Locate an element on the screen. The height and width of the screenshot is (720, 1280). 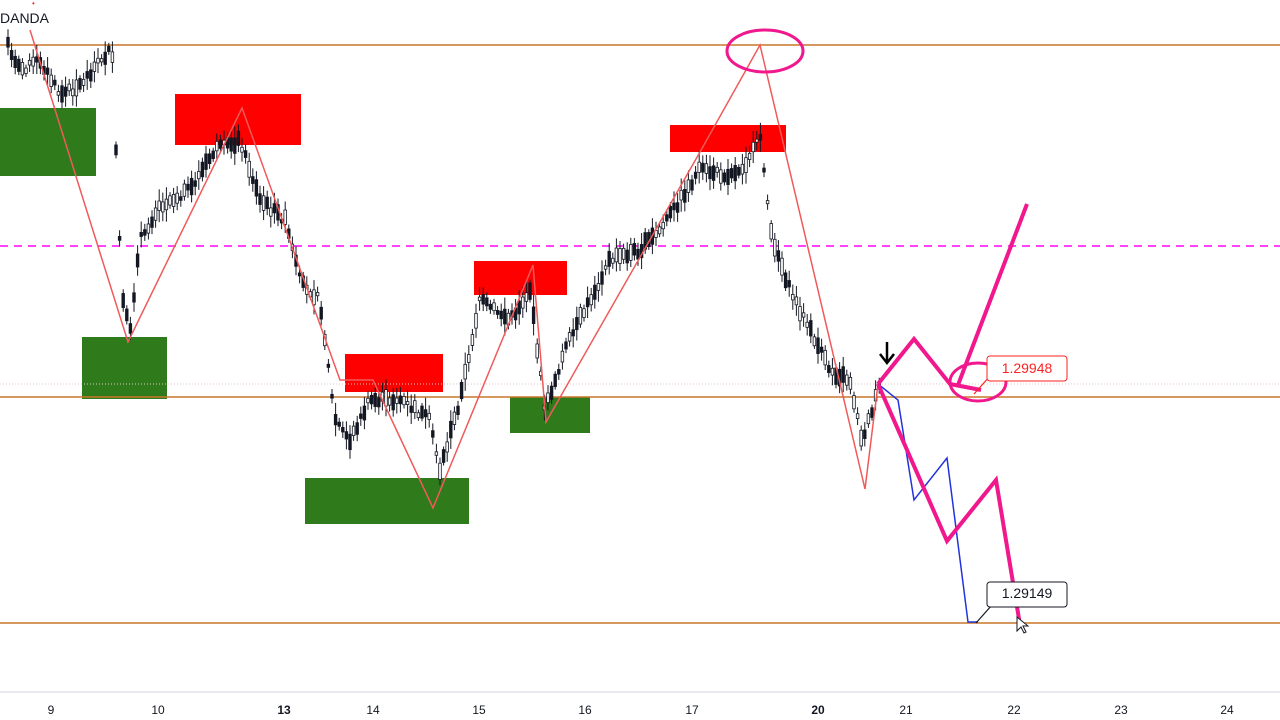
x-tick-label: 16 is located at coordinates (585, 710).